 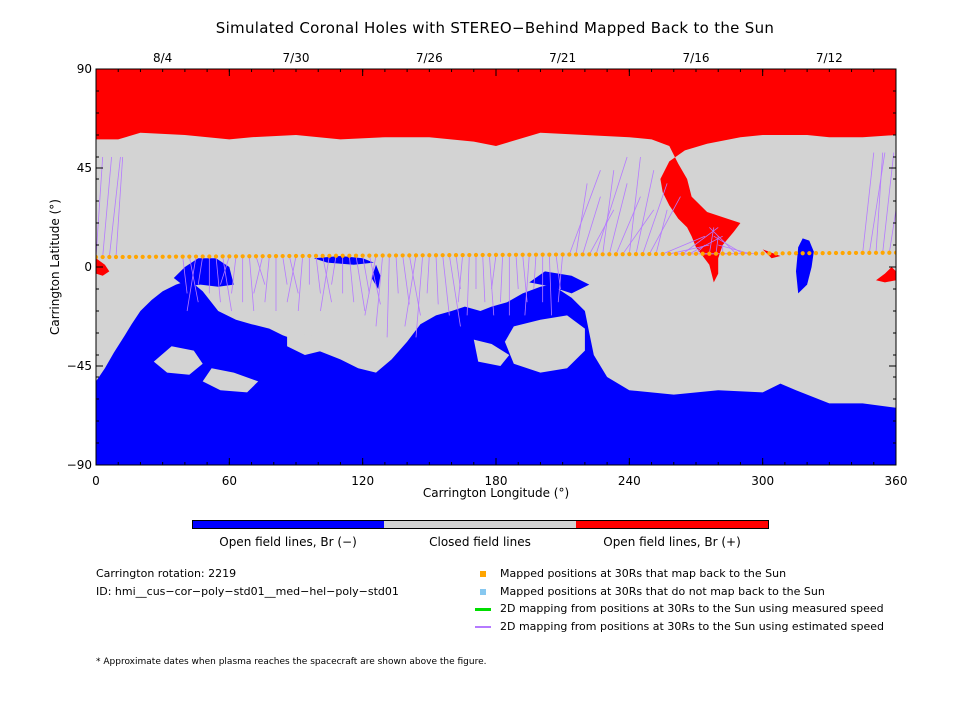 I want to click on date-label: 7/26, so click(x=429, y=58).